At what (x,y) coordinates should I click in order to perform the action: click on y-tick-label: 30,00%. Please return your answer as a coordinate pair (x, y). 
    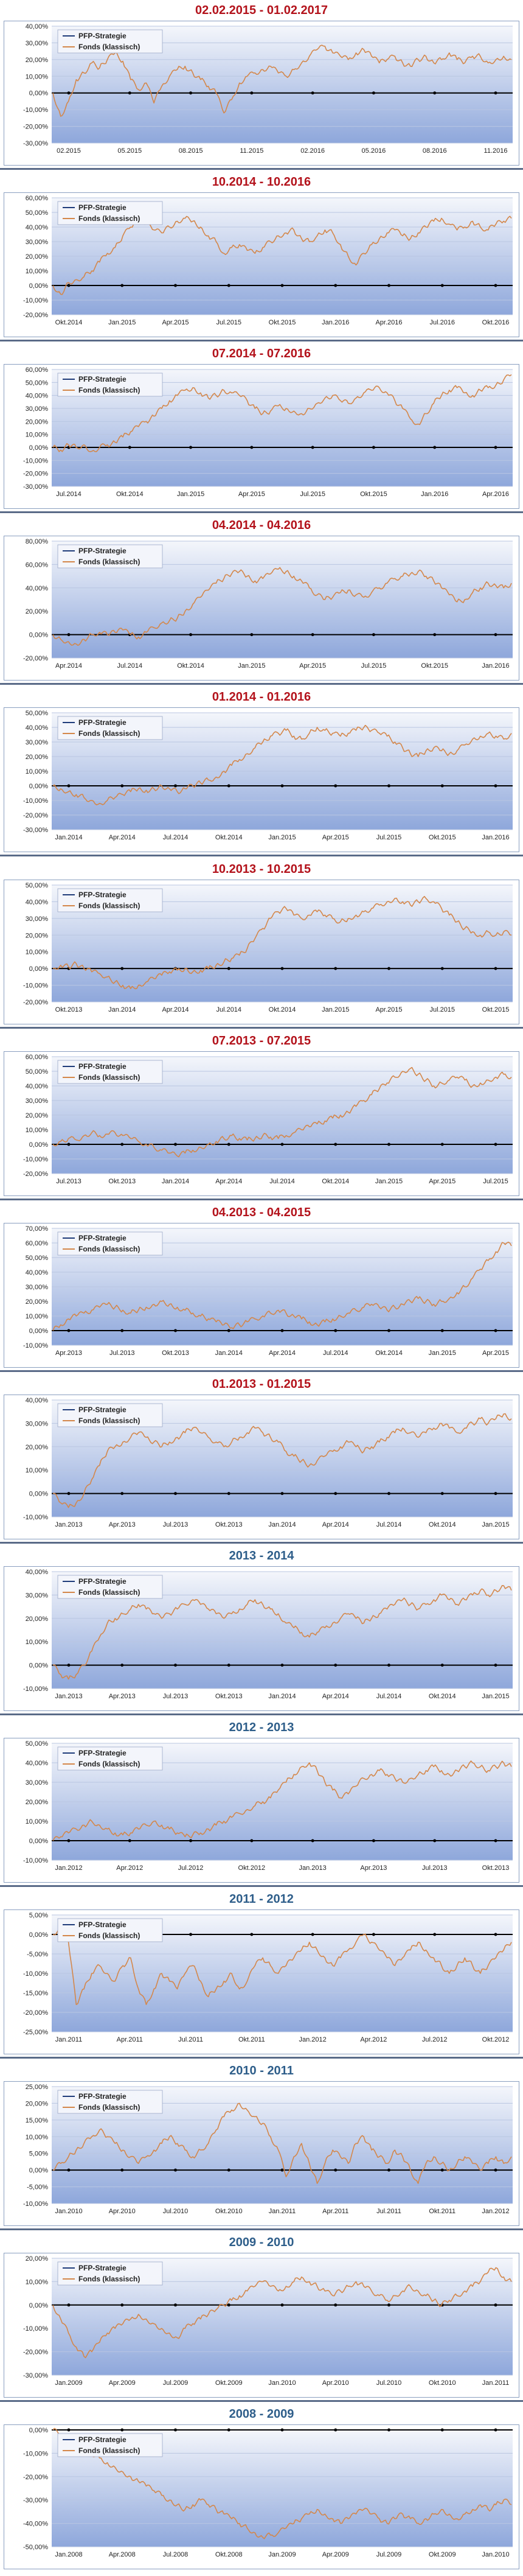
    Looking at the image, I should click on (38, 1101).